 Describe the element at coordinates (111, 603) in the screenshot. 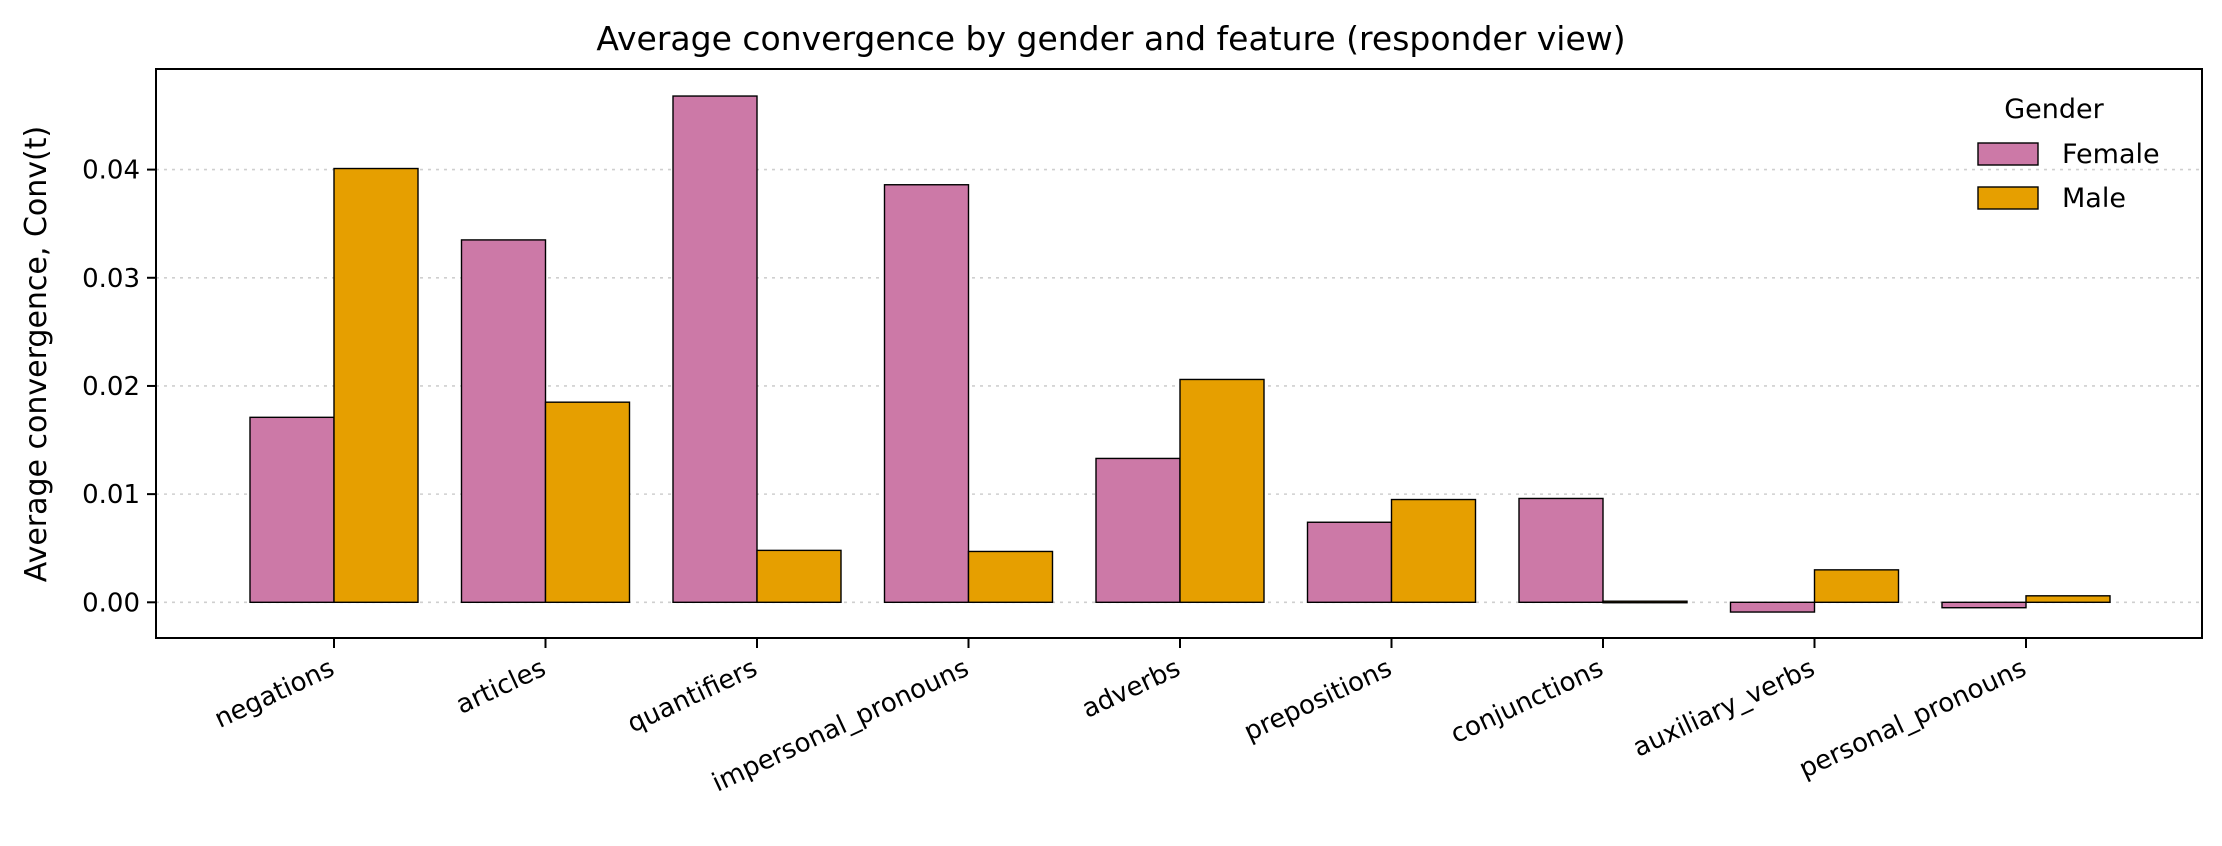

I see `y-tick-label: 0.00` at that location.